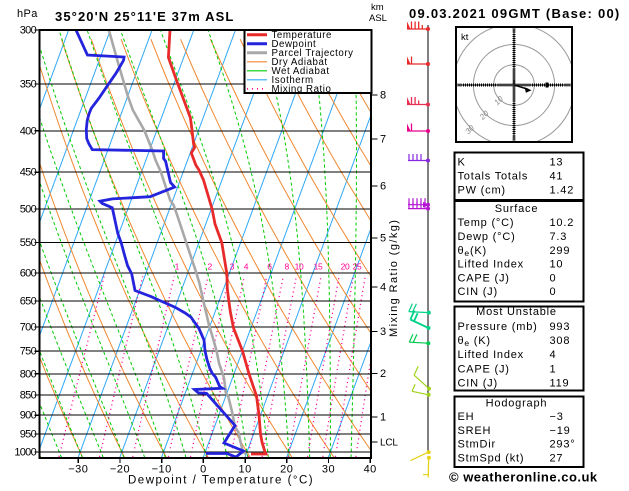  What do you see at coordinates (25, 453) in the screenshot?
I see `svg-text: 1000` at bounding box center [25, 453].